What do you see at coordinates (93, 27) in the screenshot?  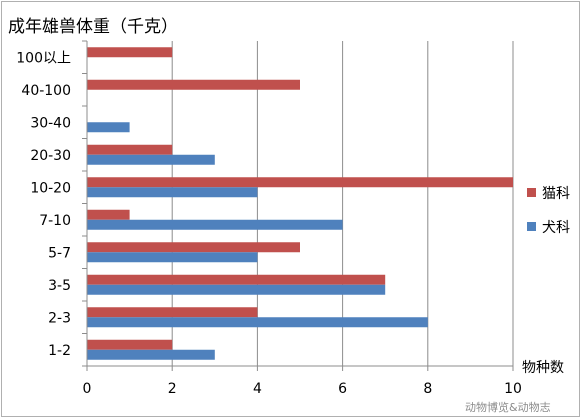 I see `chart-title: 成年雄兽体重（千克）` at bounding box center [93, 27].